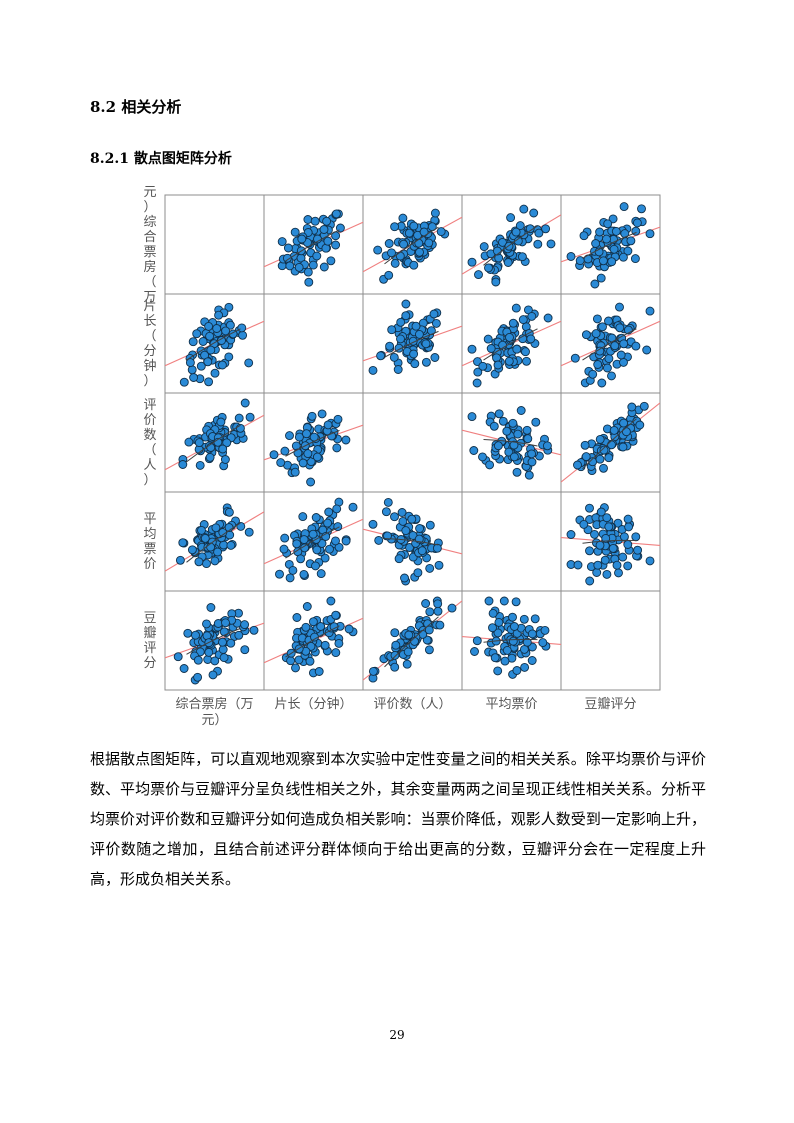 Image resolution: width=794 pixels, height=1123 pixels. I want to click on column-label-3: 平均票价, so click(511, 704).